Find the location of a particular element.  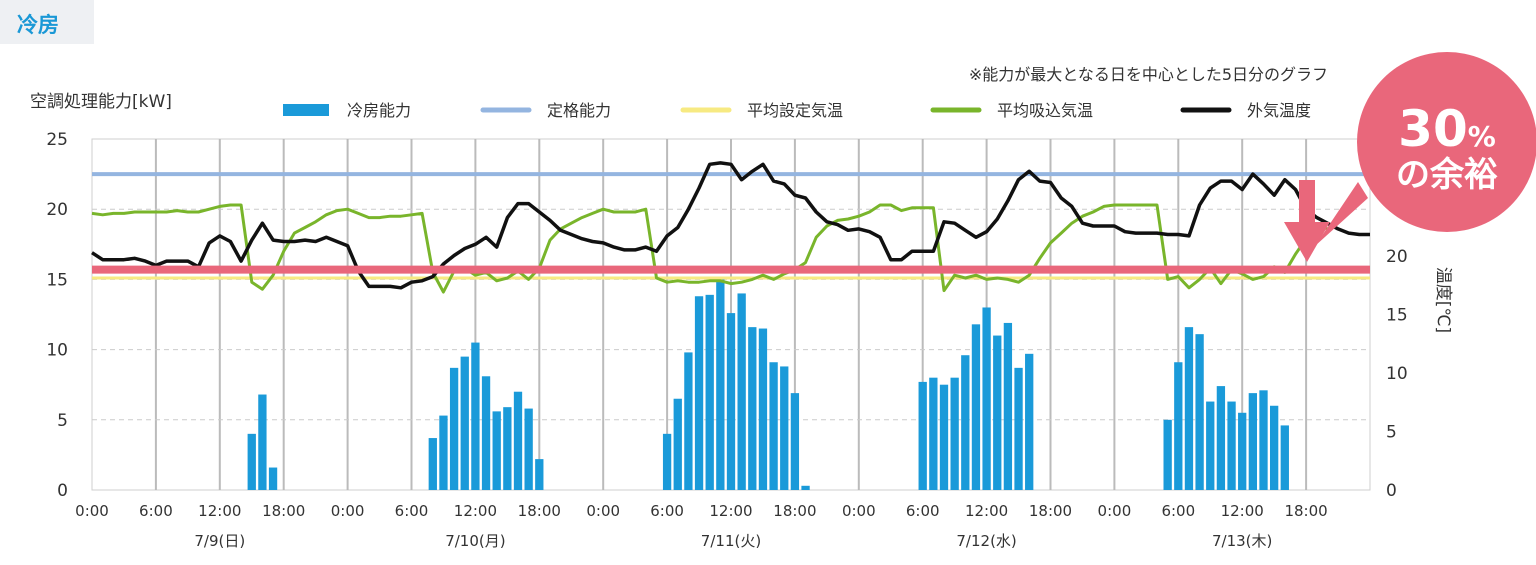

legend-label-setpoint: 平均設定気温 is located at coordinates (795, 110).